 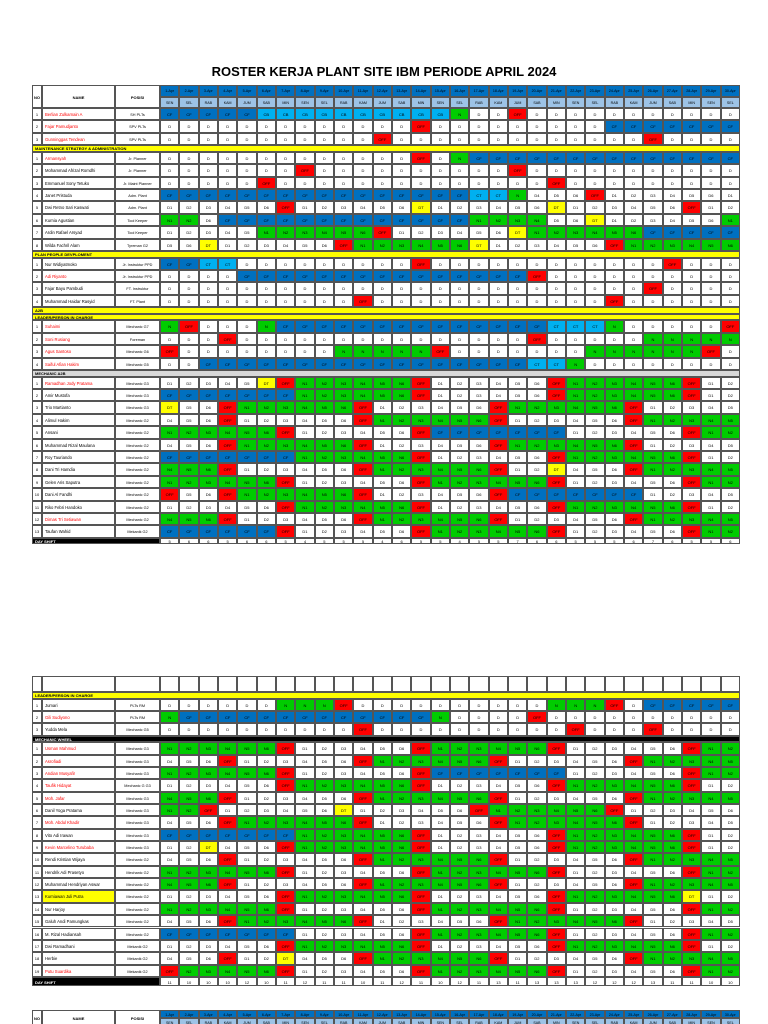 What do you see at coordinates (137, 339) in the screenshot?
I see `row-posisi: Foreman` at bounding box center [137, 339].